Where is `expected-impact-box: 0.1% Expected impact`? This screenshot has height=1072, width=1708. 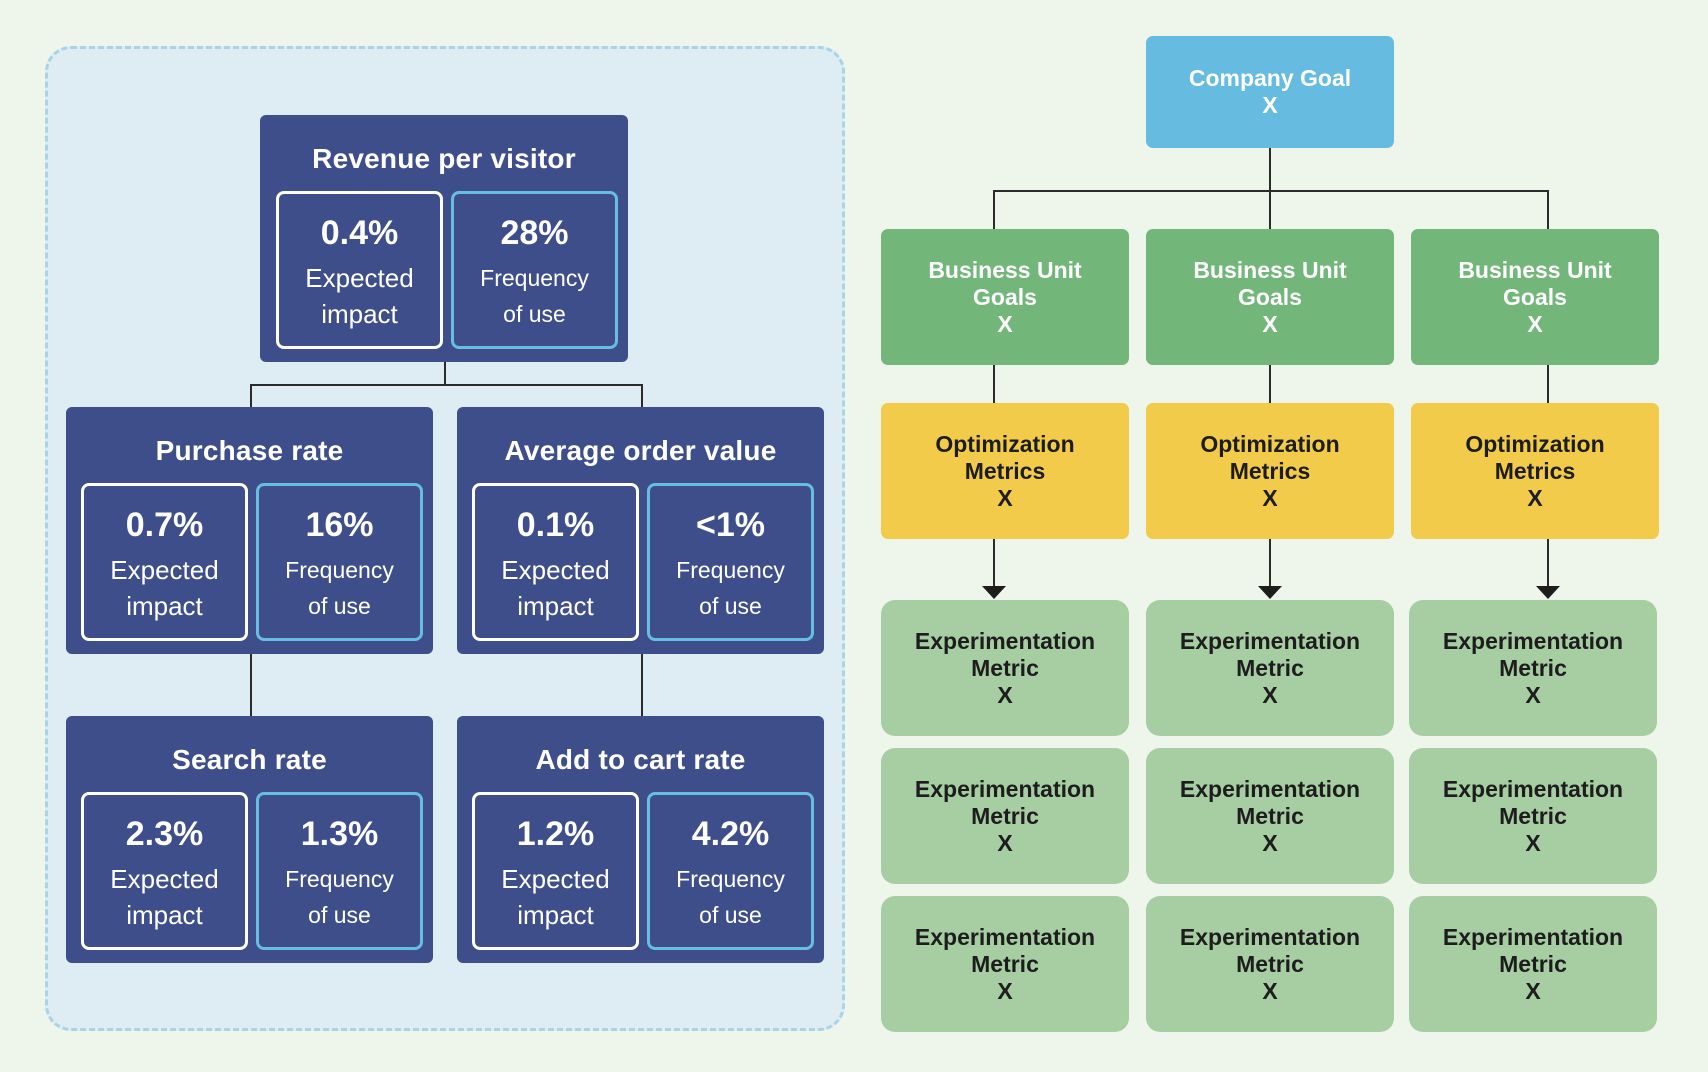
expected-impact-box: 0.1% Expected impact is located at coordinates (555, 562).